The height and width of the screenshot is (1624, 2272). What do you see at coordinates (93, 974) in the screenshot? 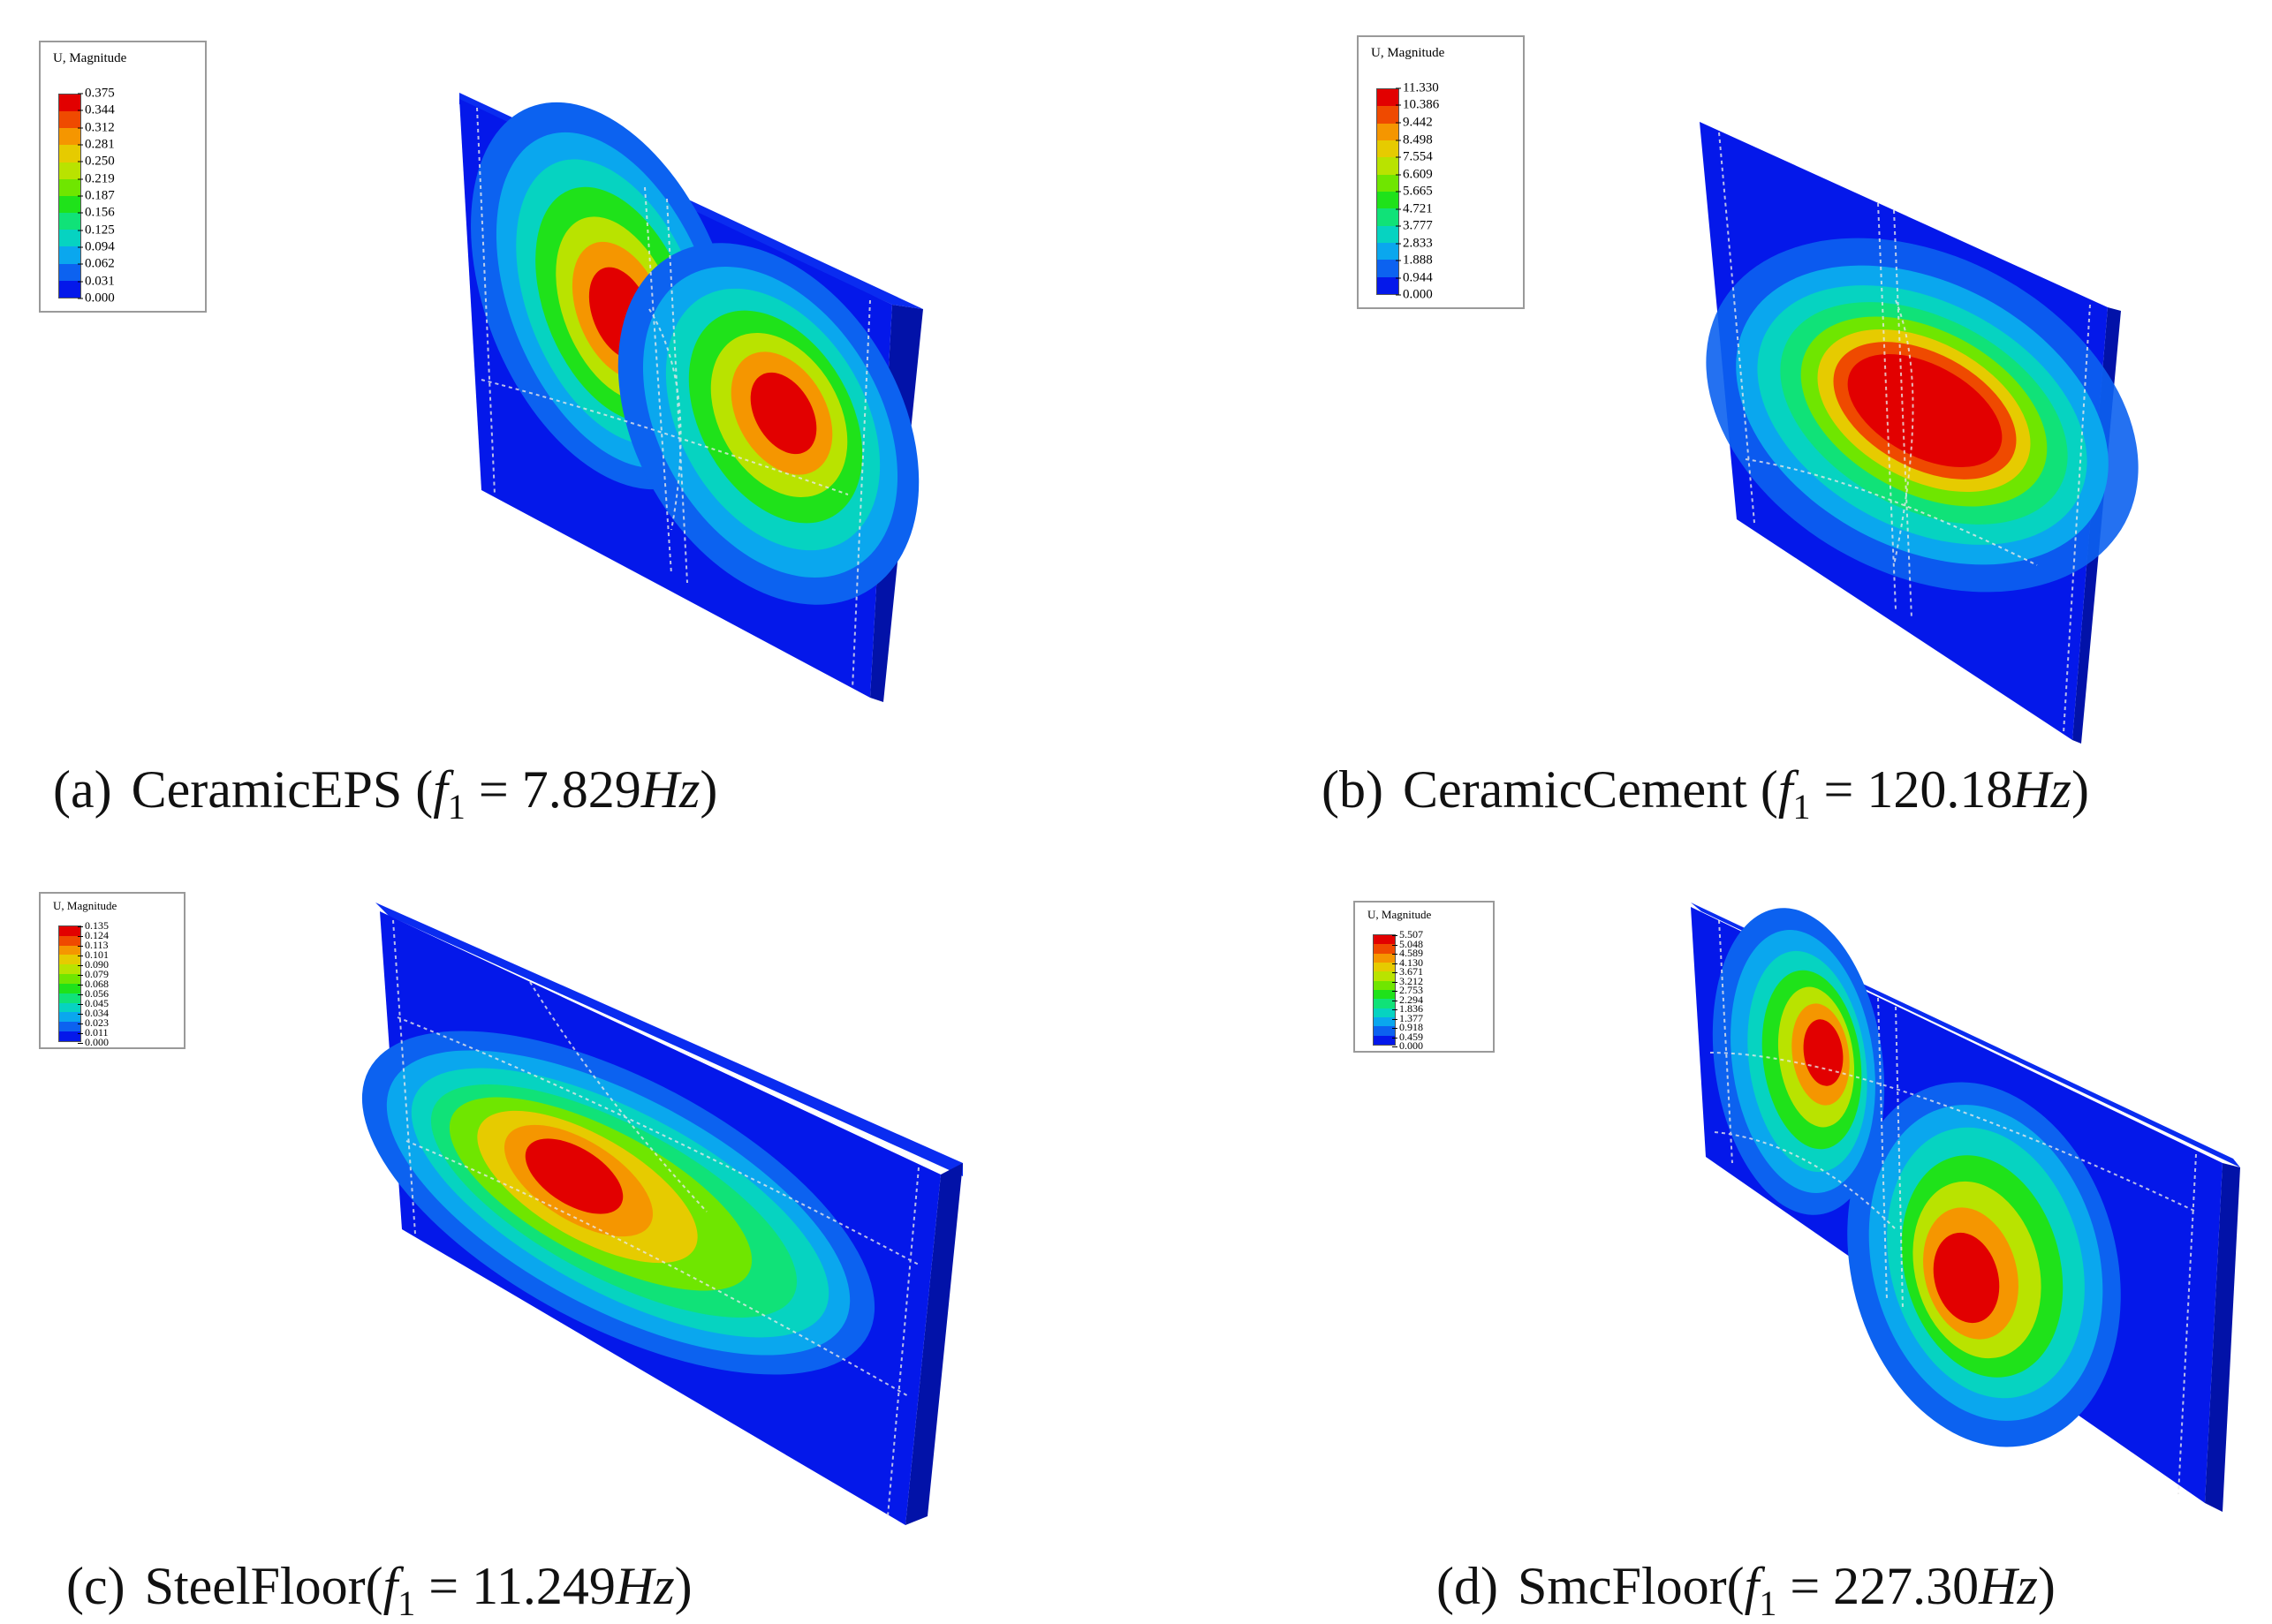
I see `legend-tick-label: 0.079` at bounding box center [93, 974].